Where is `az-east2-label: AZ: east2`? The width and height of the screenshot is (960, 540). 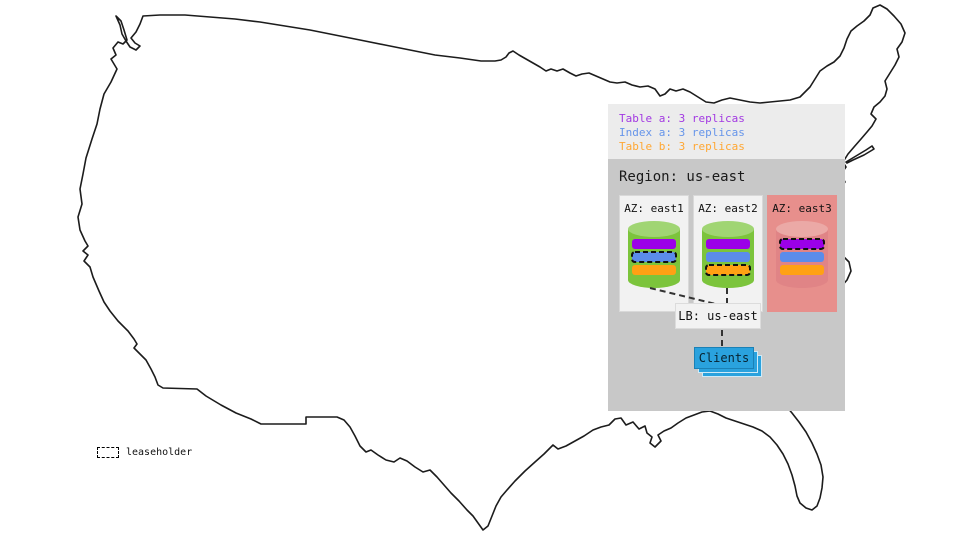
az-east2-label: AZ: east2 is located at coordinates (728, 208).